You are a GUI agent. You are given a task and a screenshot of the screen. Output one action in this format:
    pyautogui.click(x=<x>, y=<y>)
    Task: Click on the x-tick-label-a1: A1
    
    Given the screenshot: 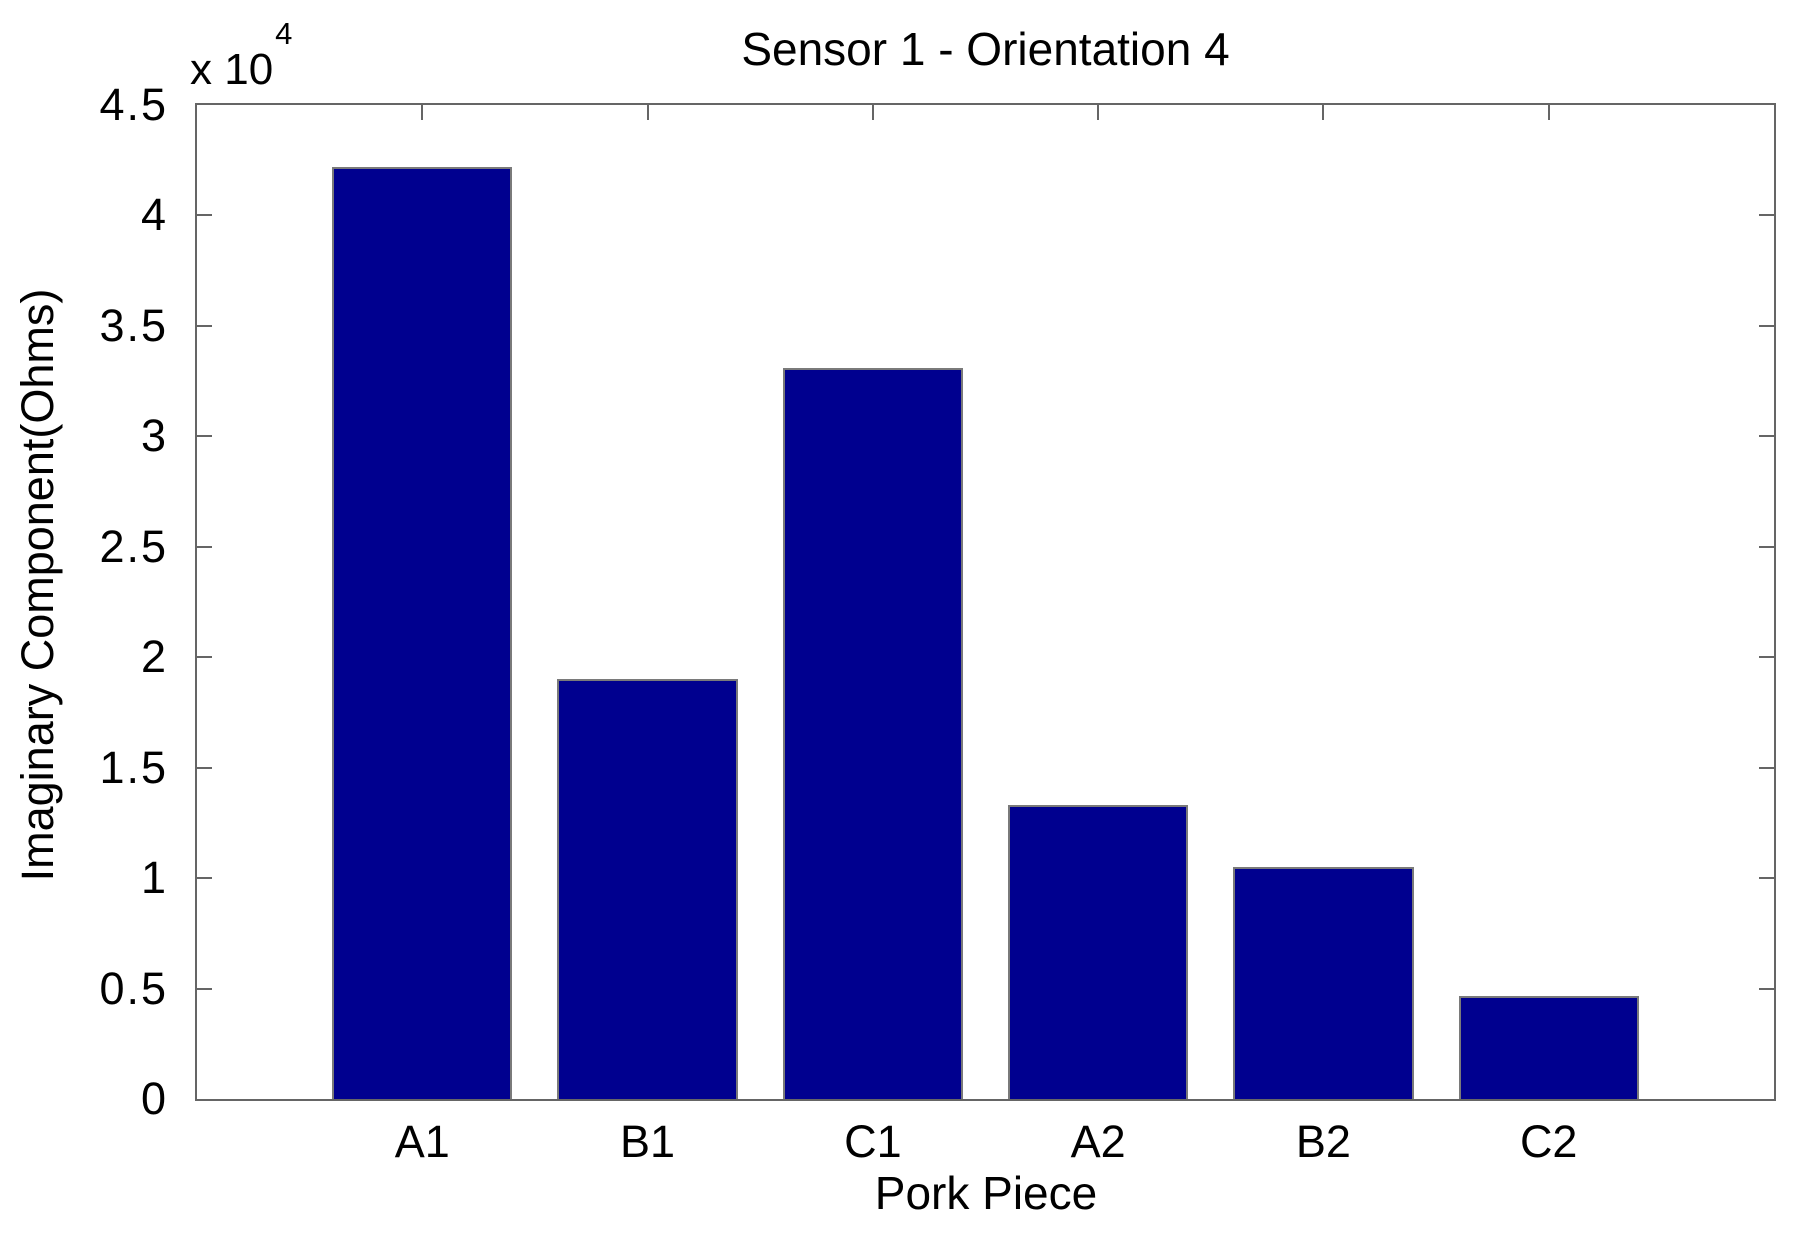 What is the action you would take?
    pyautogui.click(x=422, y=1141)
    